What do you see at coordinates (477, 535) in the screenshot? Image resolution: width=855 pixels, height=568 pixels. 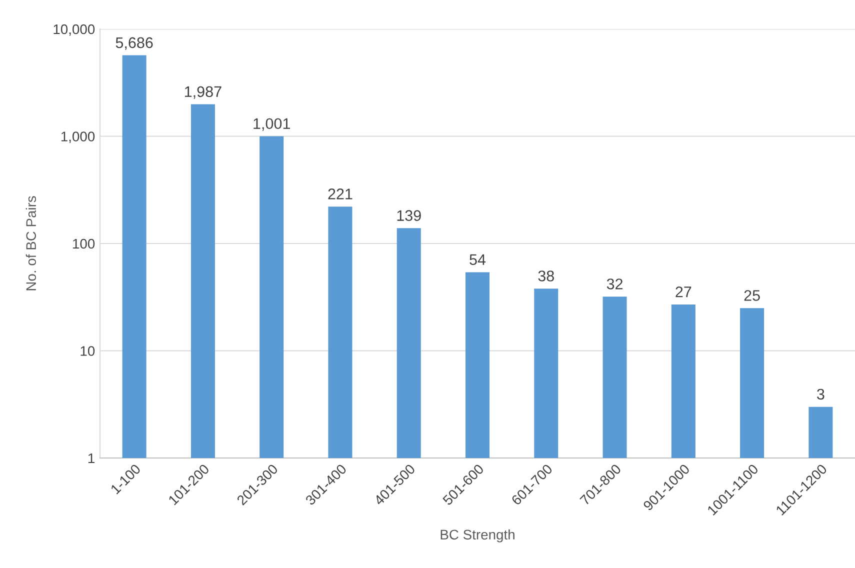 I see `x-axis-title: BC Strength` at bounding box center [477, 535].